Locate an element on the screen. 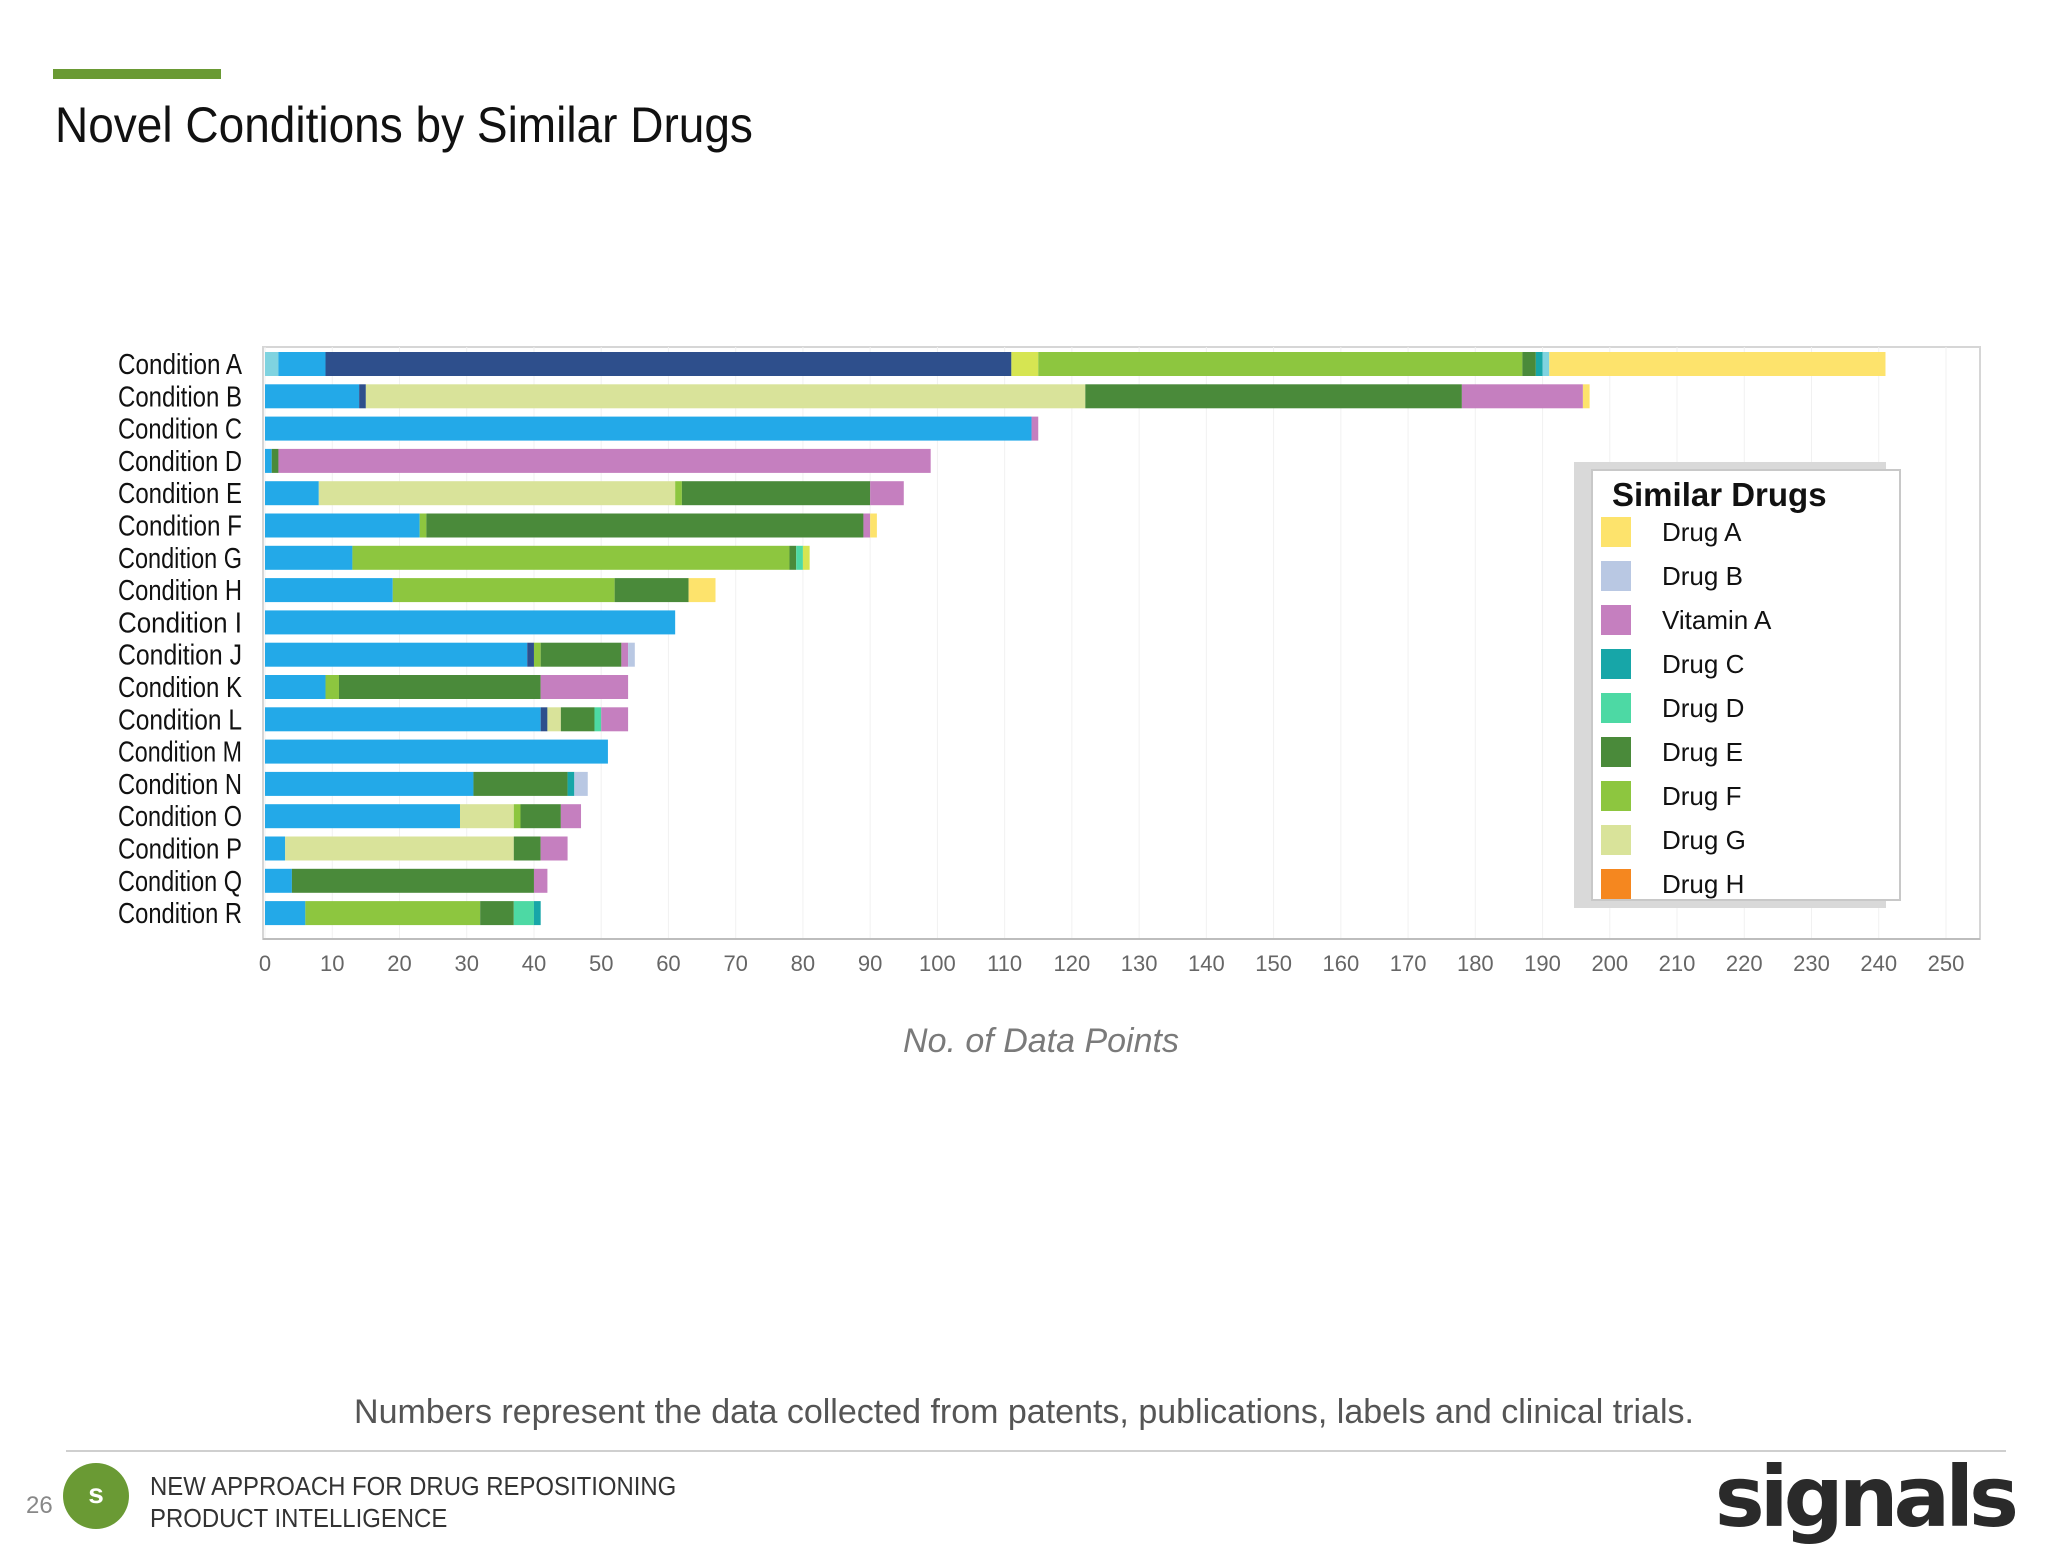  category-label: Condition F is located at coordinates (180, 527).